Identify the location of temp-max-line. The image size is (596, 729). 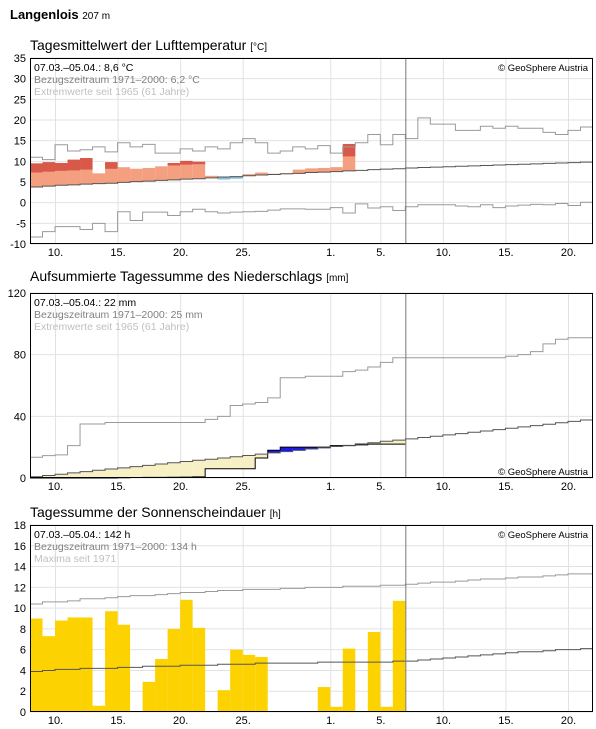
(311, 139).